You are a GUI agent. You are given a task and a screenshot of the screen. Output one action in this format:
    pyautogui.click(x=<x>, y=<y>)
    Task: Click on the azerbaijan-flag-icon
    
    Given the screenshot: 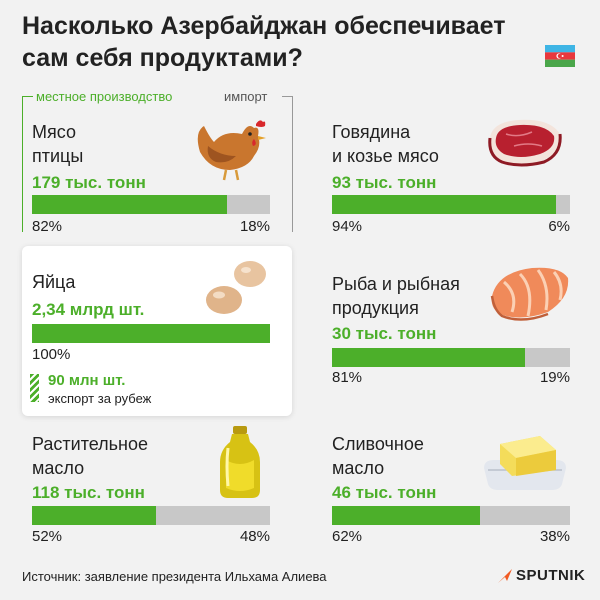 What is the action you would take?
    pyautogui.click(x=560, y=56)
    